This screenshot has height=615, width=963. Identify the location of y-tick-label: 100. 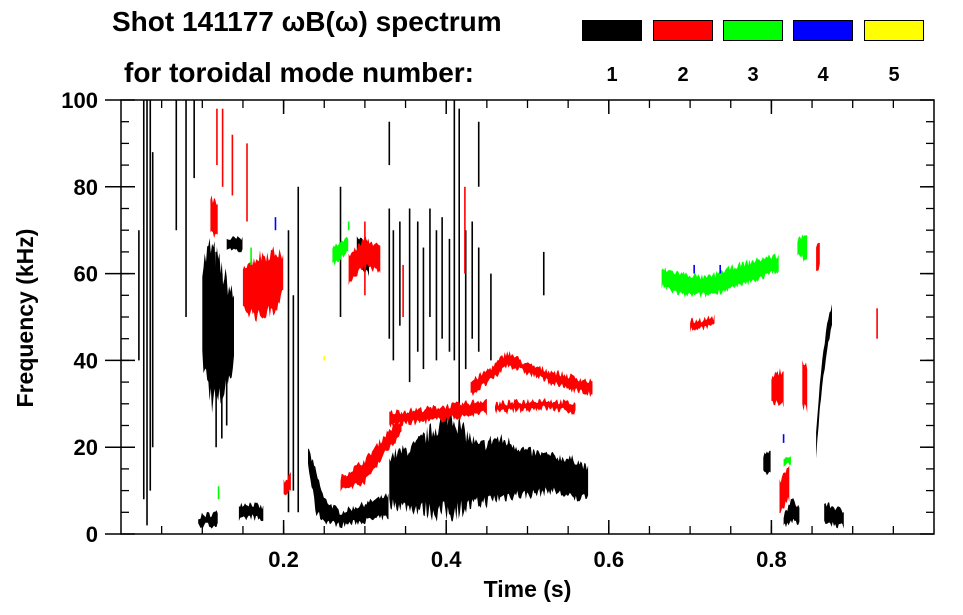
(79, 100).